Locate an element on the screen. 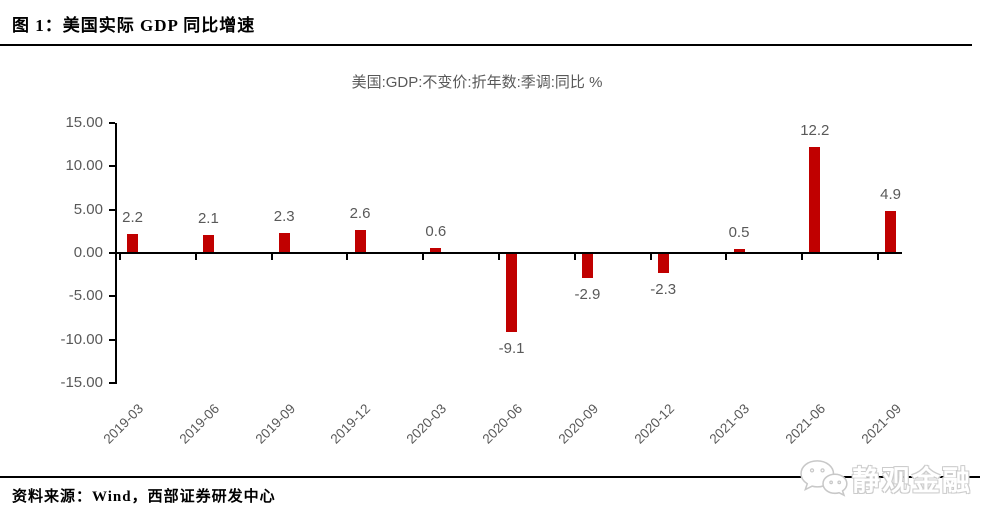  x-axis-category-label: 2021-03 is located at coordinates (729, 424).